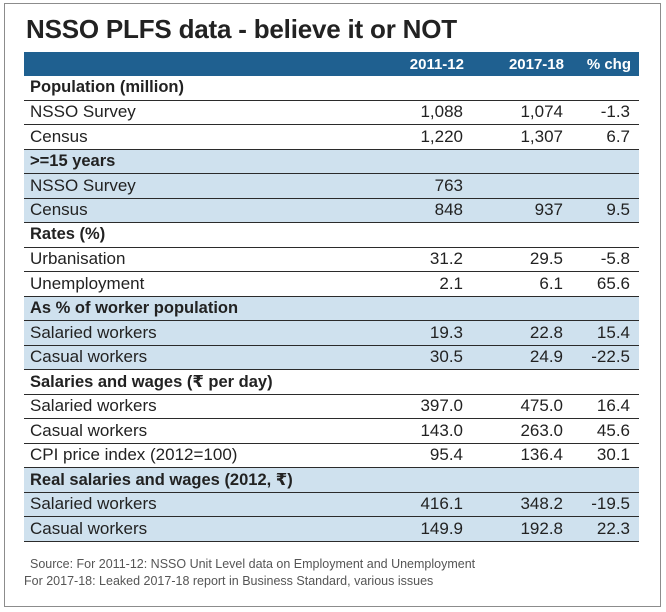  What do you see at coordinates (178, 235) in the screenshot?
I see `row-label: Rates (%)` at bounding box center [178, 235].